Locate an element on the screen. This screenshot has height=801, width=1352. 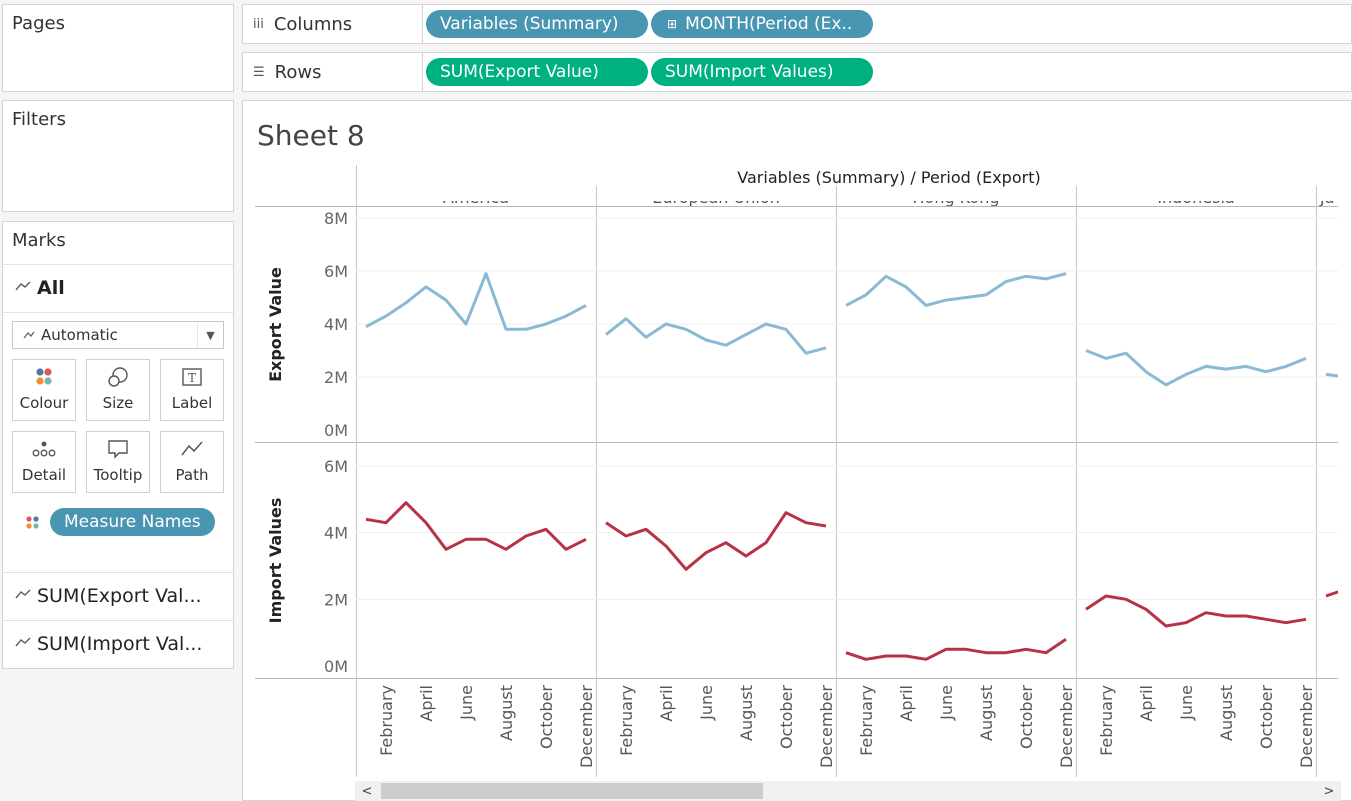
size-button: Size is located at coordinates (118, 390).